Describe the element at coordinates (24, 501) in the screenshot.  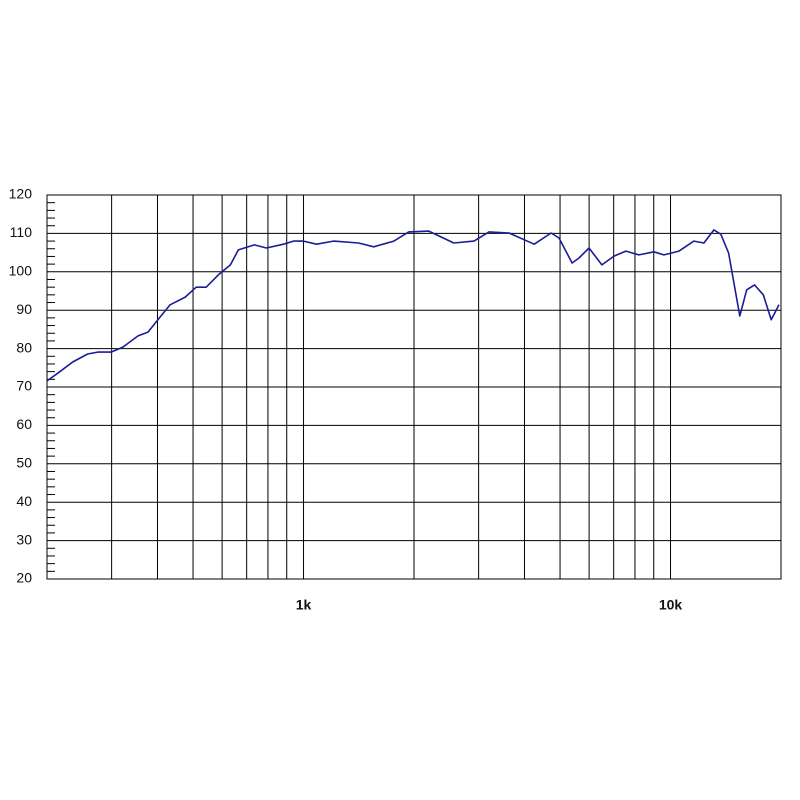
I see `y-tick-label: 40` at that location.